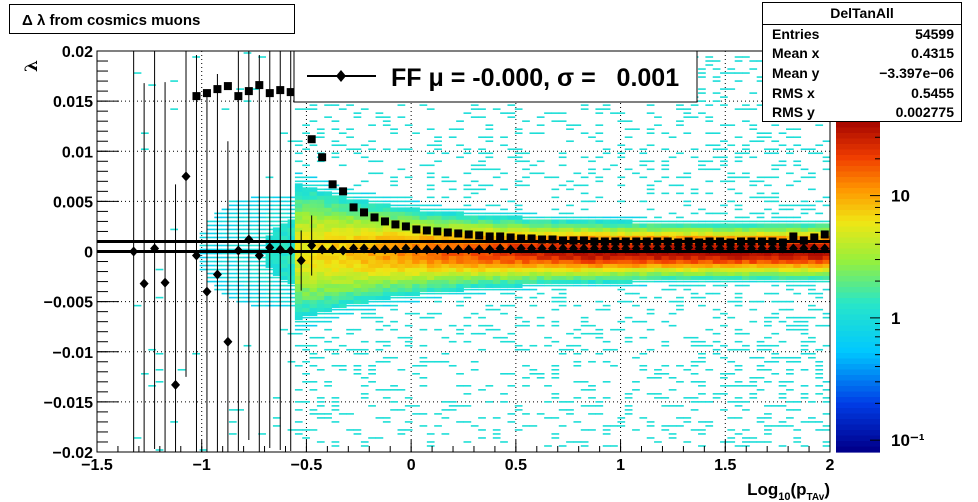  What do you see at coordinates (709, 241) in the screenshot?
I see `rms-point` at bounding box center [709, 241].